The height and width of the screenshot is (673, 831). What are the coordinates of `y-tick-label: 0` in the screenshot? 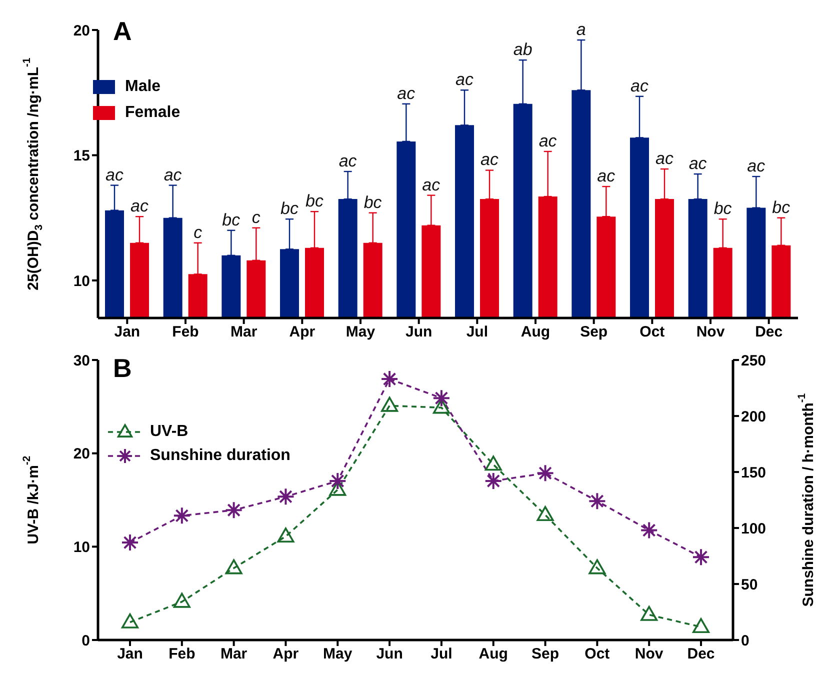 It's located at (86, 641).